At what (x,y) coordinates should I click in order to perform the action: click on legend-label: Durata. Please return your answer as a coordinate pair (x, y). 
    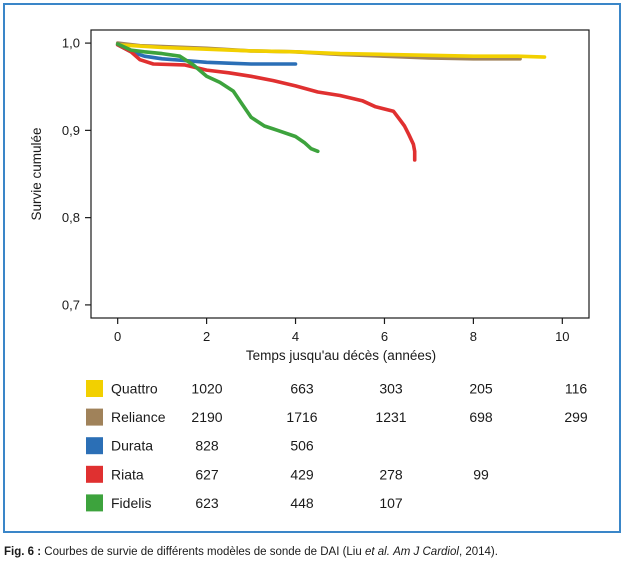
    Looking at the image, I should click on (132, 446).